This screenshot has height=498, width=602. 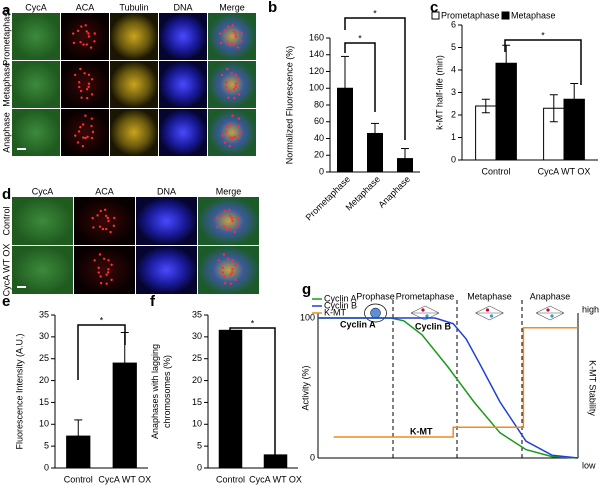 What do you see at coordinates (439, 92) in the screenshot?
I see `y-axis-label: k-MT half-life (min)` at bounding box center [439, 92].